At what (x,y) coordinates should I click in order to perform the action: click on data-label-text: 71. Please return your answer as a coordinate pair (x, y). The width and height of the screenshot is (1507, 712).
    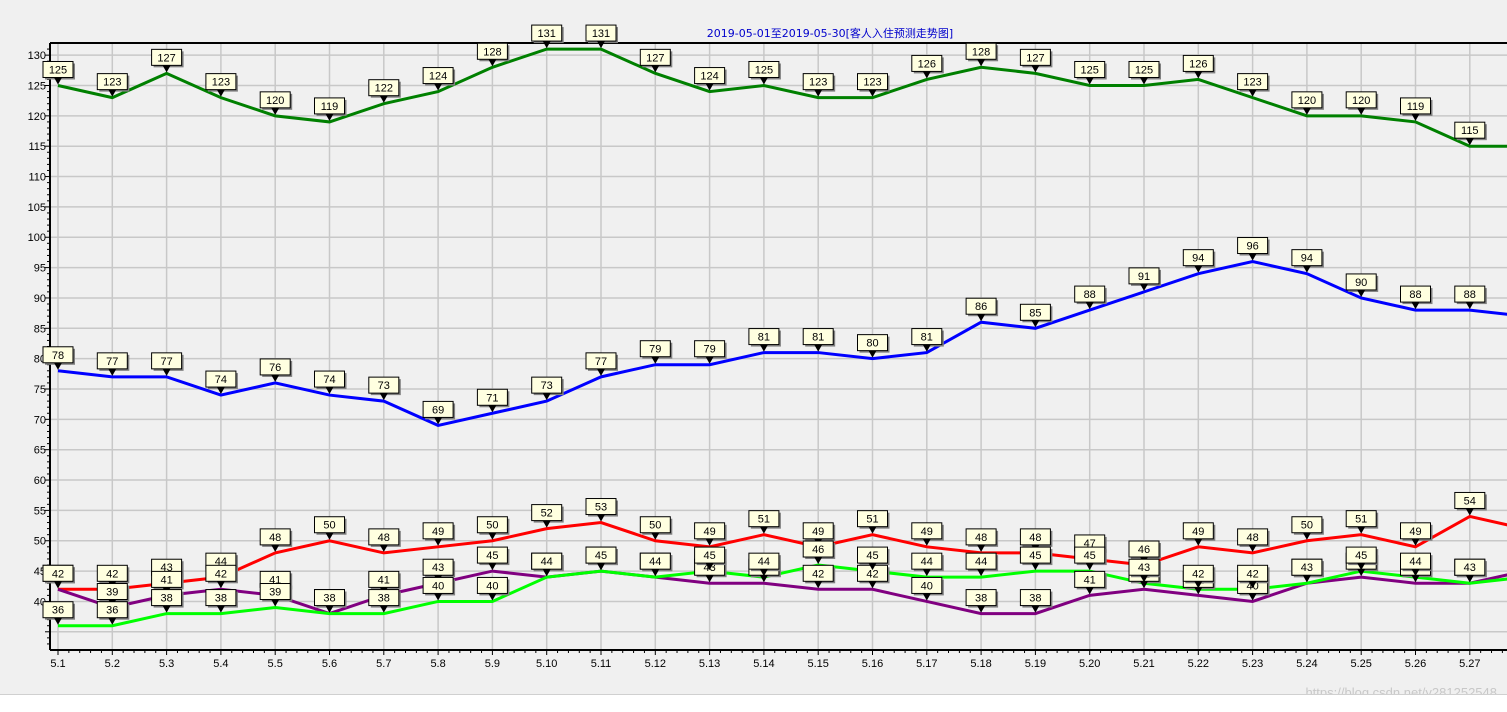
    Looking at the image, I should click on (492, 398).